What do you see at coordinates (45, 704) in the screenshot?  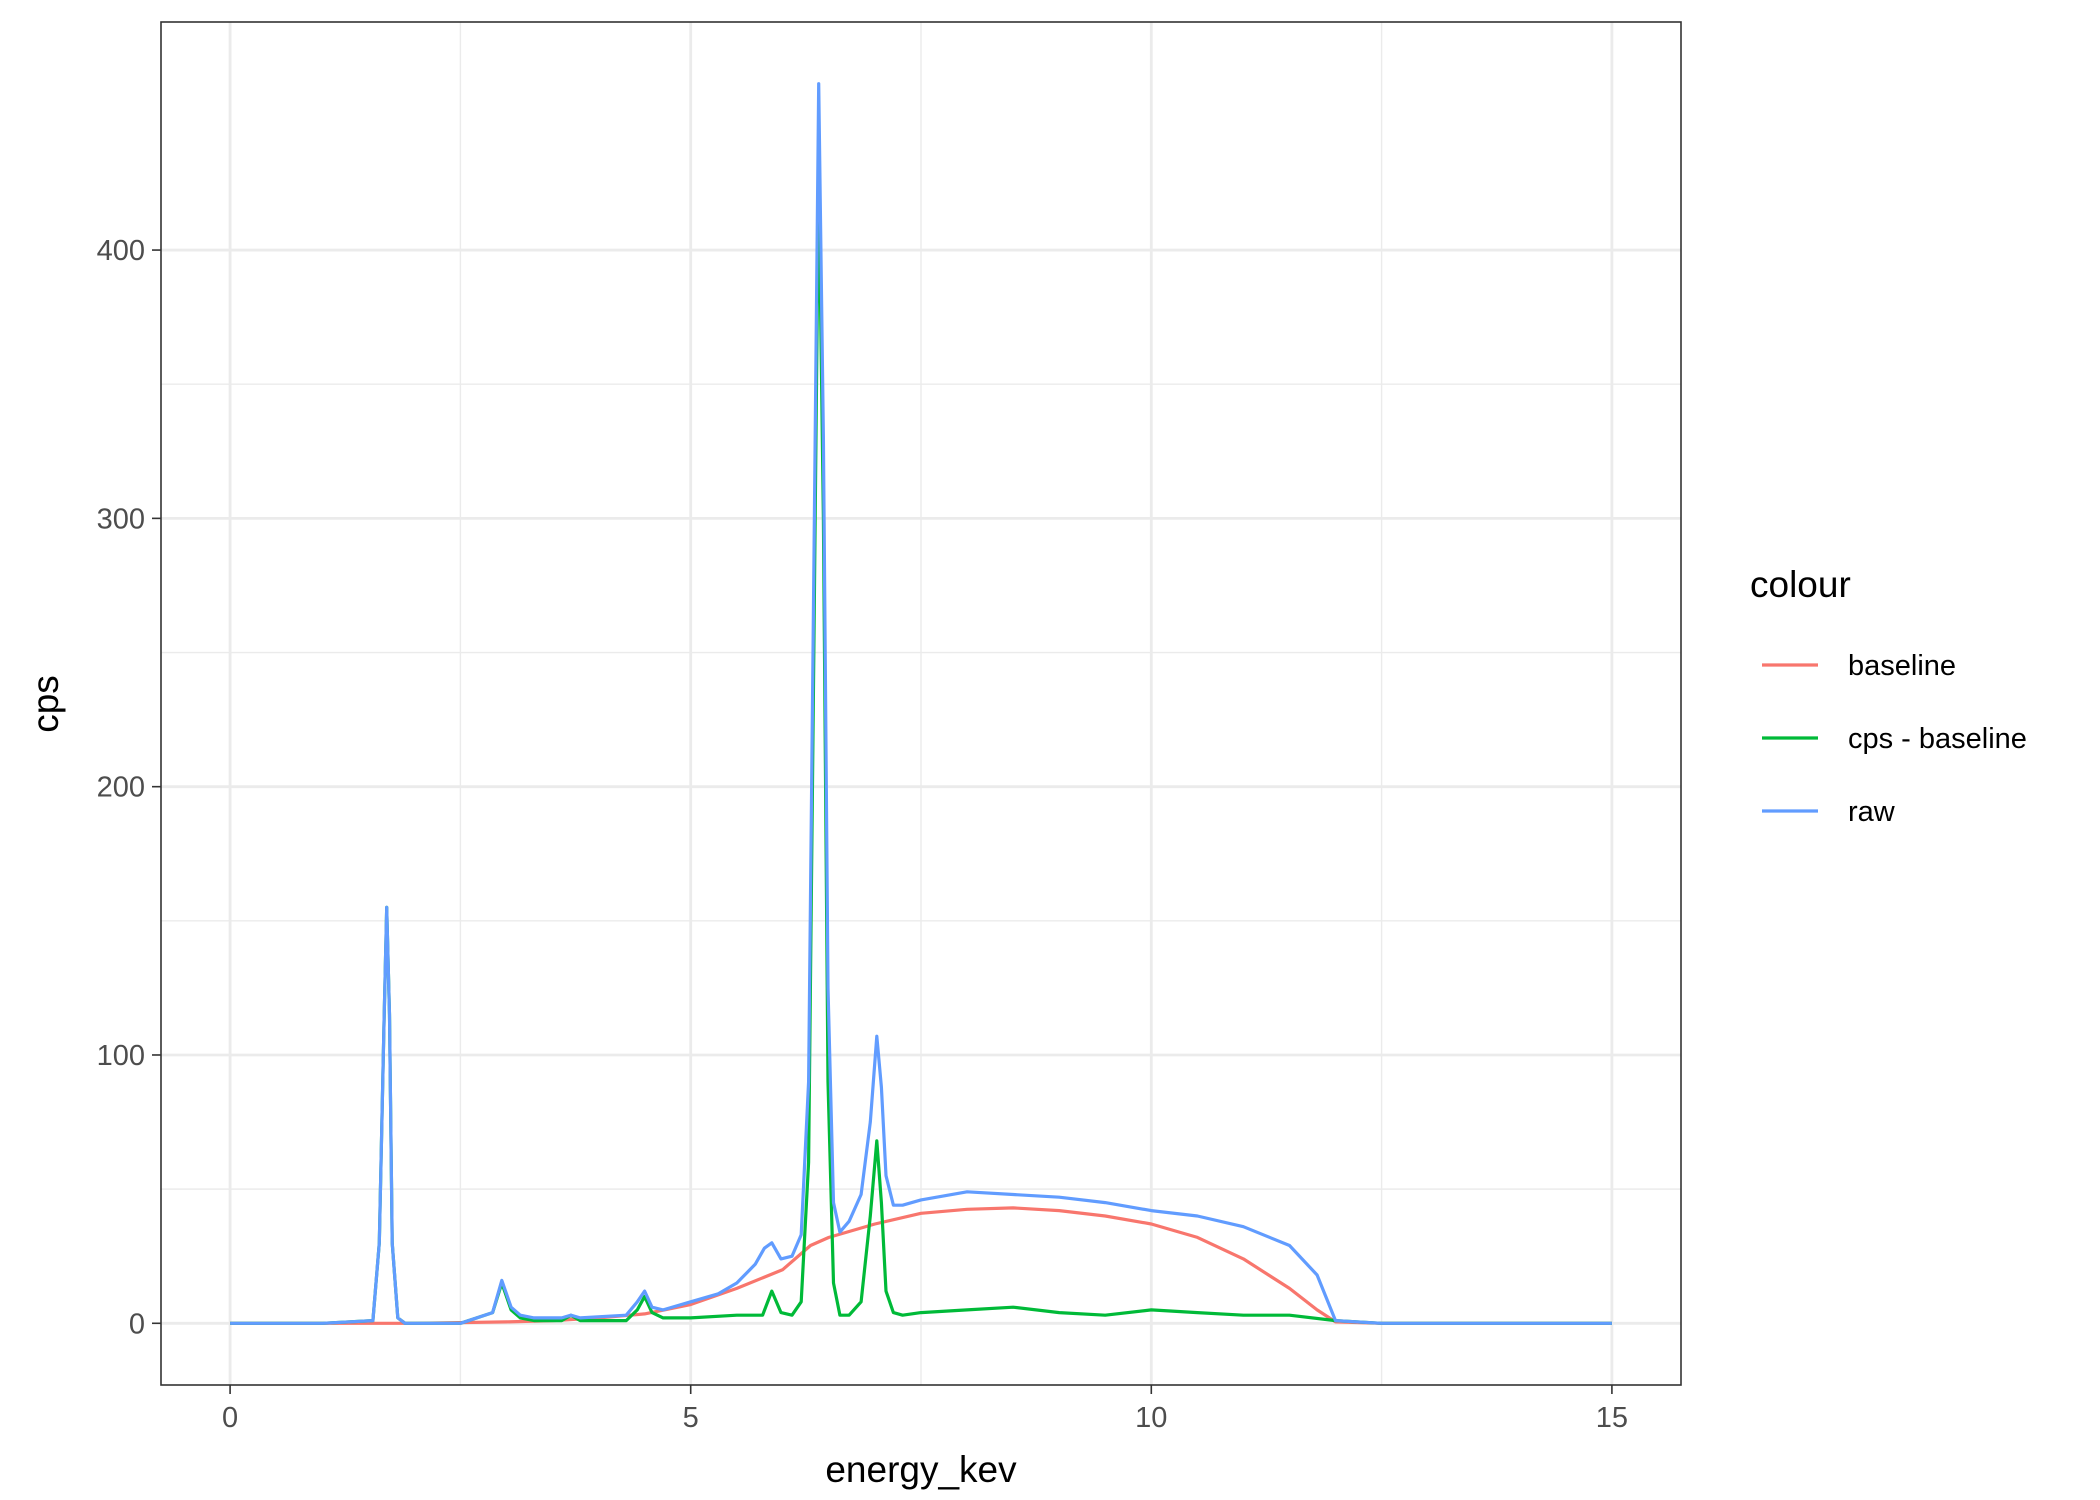 I see `y-axis-title: cps` at bounding box center [45, 704].